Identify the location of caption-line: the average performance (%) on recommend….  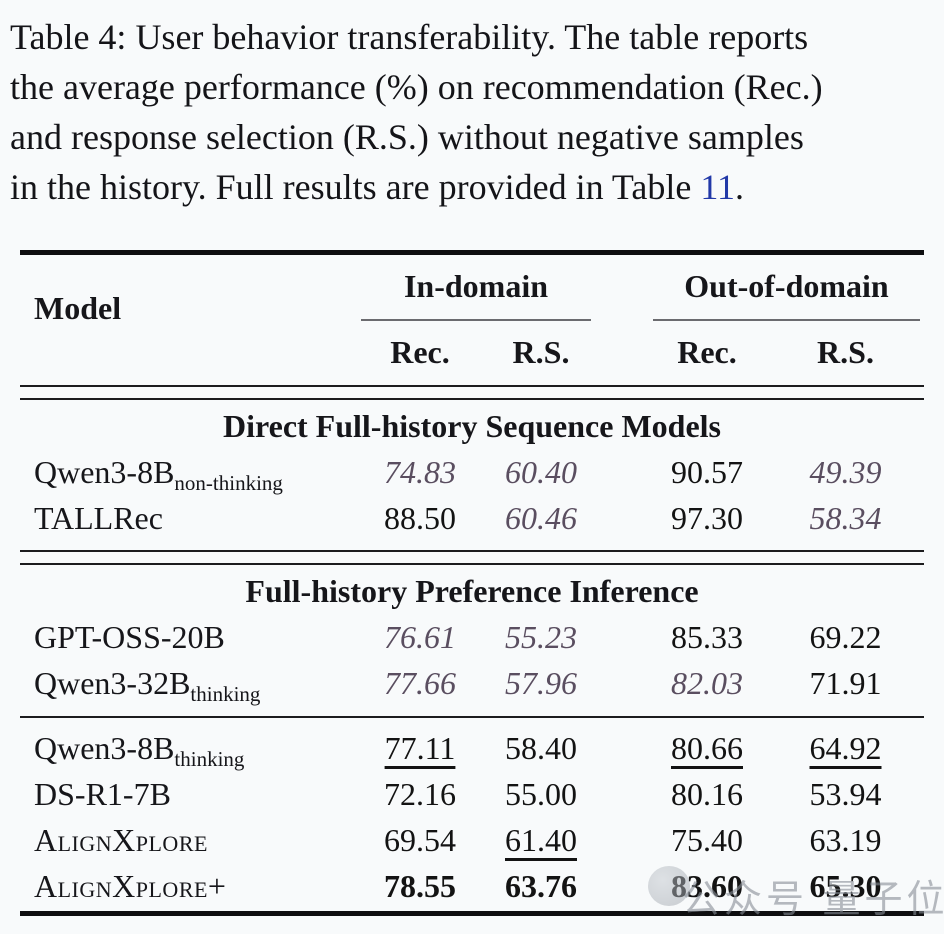
(416, 87).